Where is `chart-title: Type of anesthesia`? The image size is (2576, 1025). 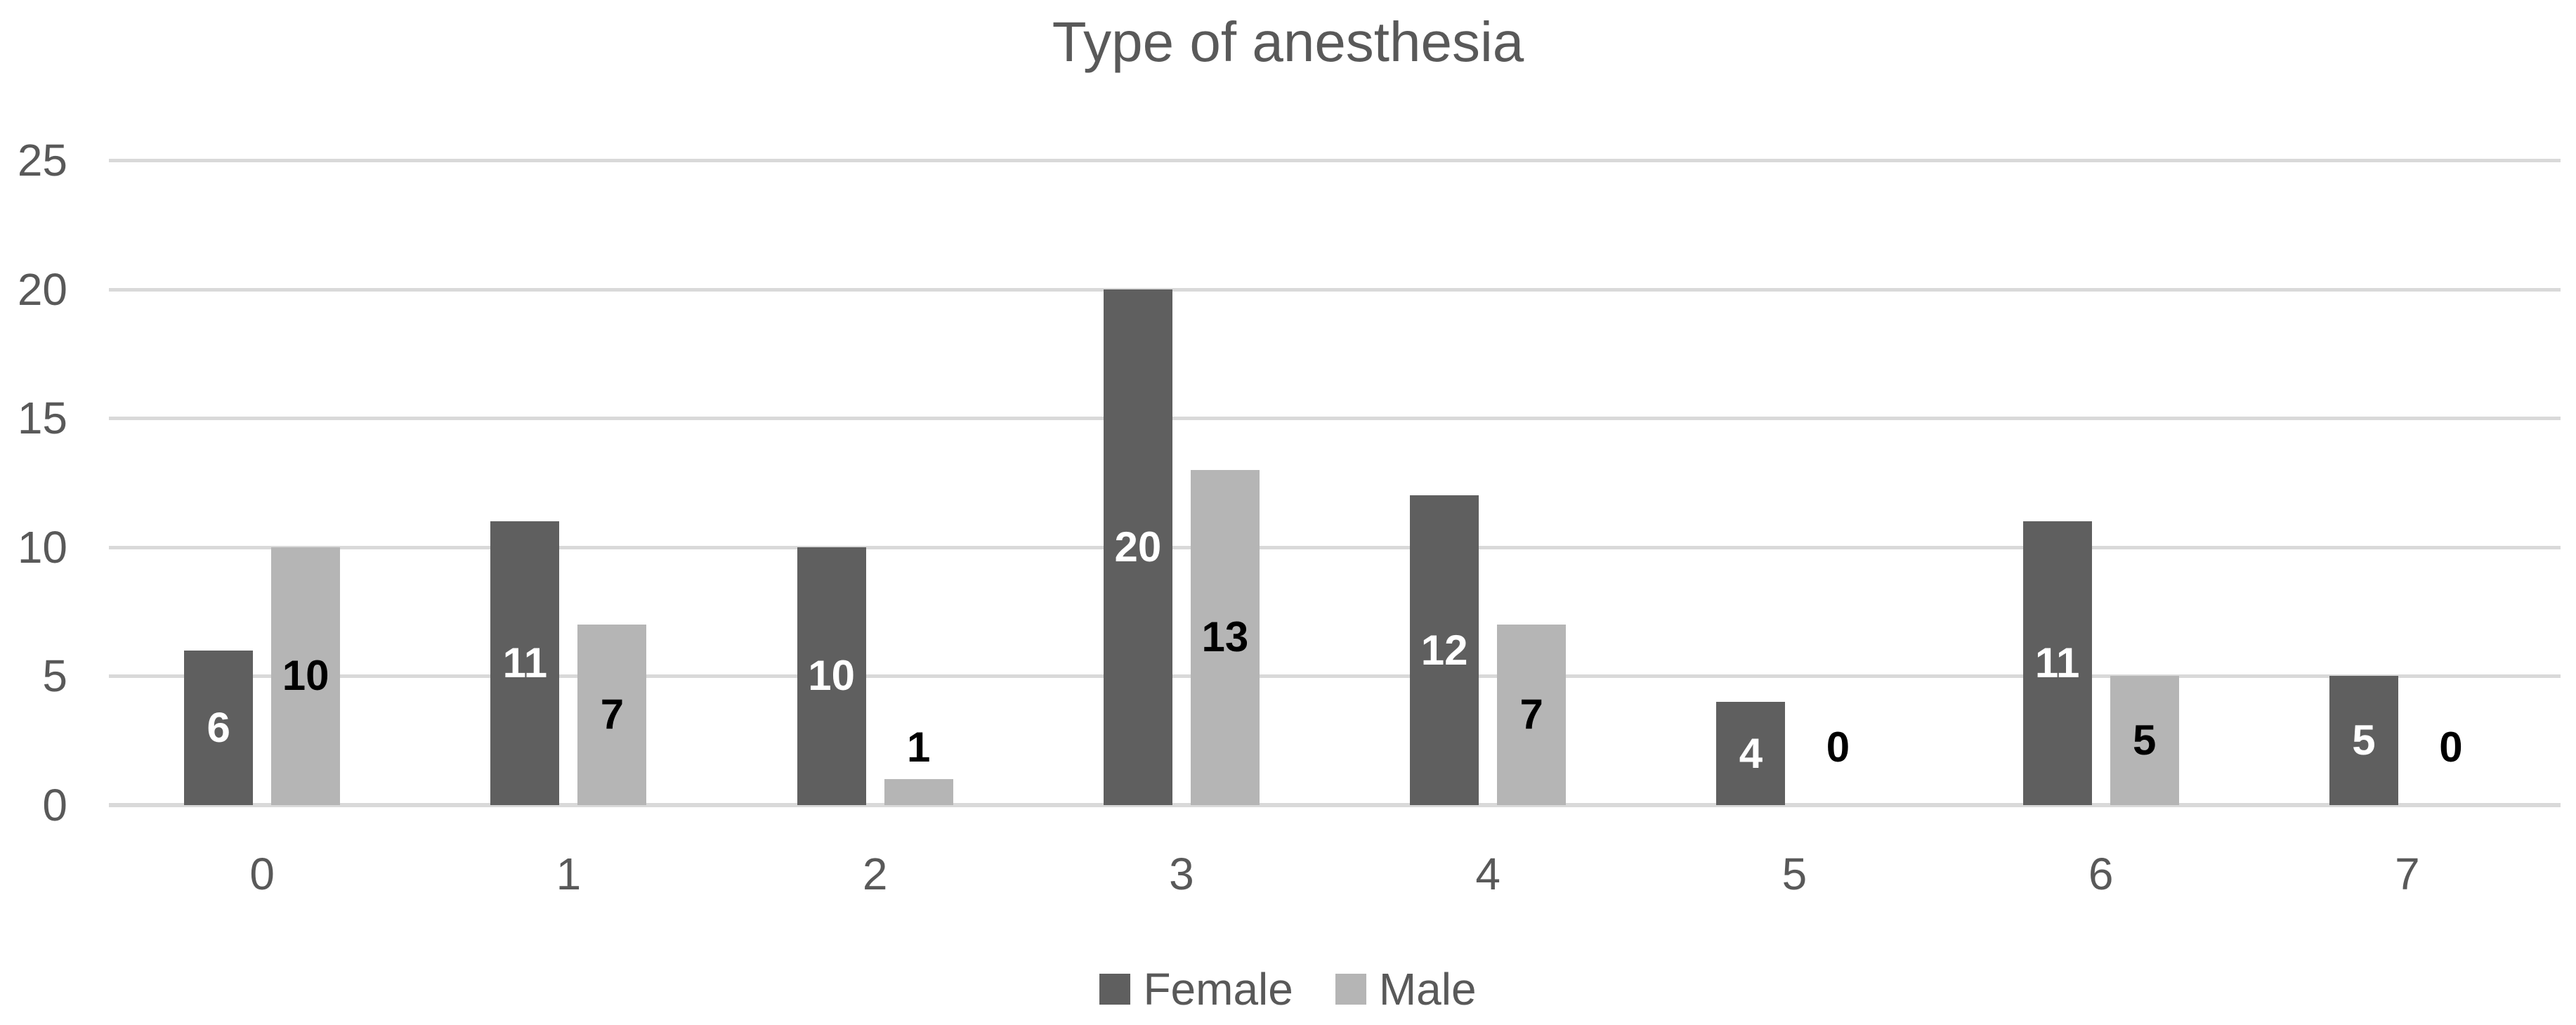
chart-title: Type of anesthesia is located at coordinates (1288, 42).